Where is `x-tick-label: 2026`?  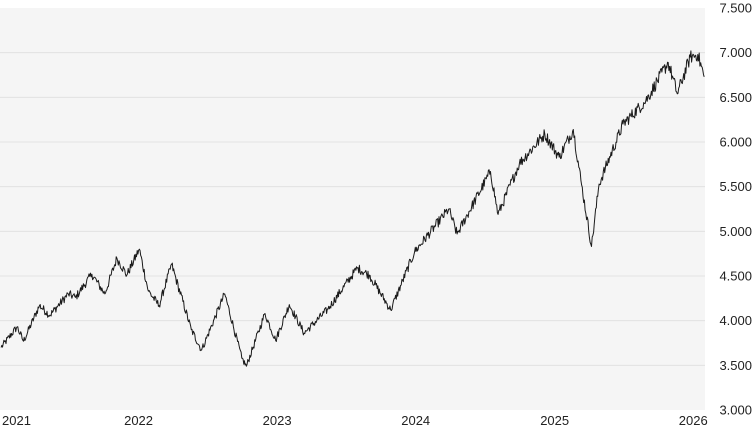
x-tick-label: 2026 is located at coordinates (693, 420).